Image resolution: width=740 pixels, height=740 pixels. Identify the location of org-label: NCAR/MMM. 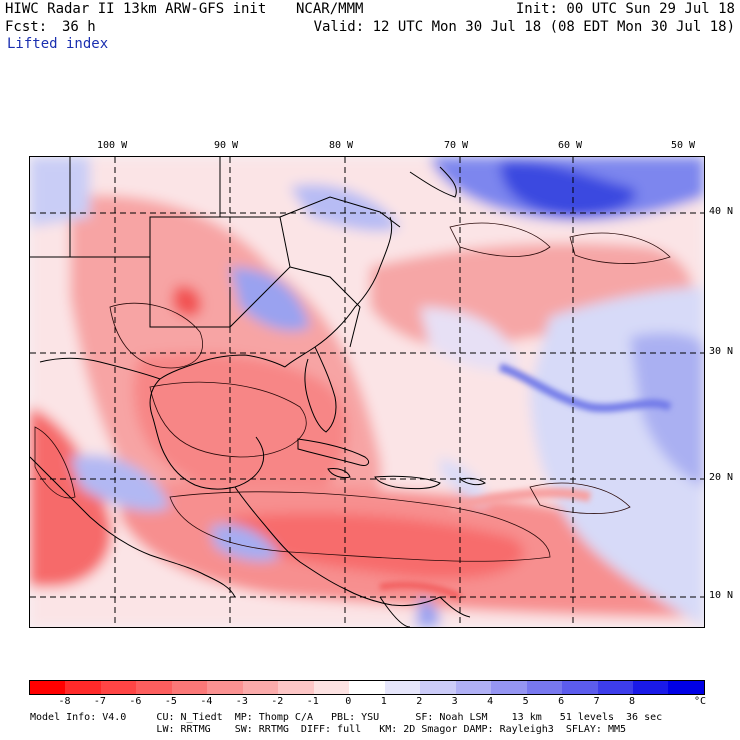
(330, 9).